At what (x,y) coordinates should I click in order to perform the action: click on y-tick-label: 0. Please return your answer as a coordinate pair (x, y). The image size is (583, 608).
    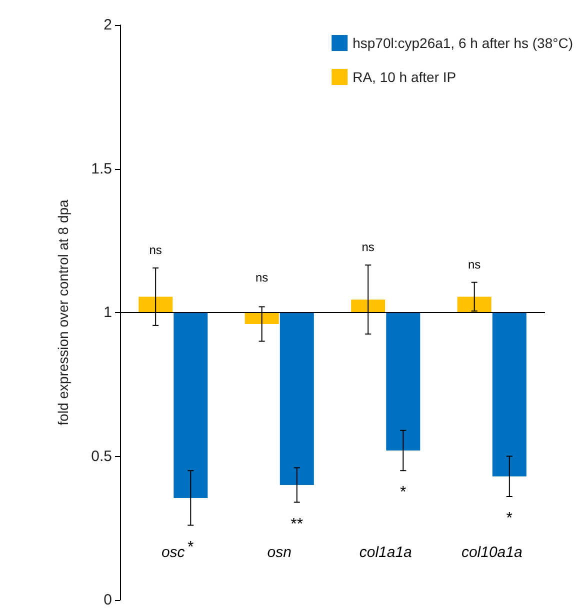
    Looking at the image, I should click on (108, 600).